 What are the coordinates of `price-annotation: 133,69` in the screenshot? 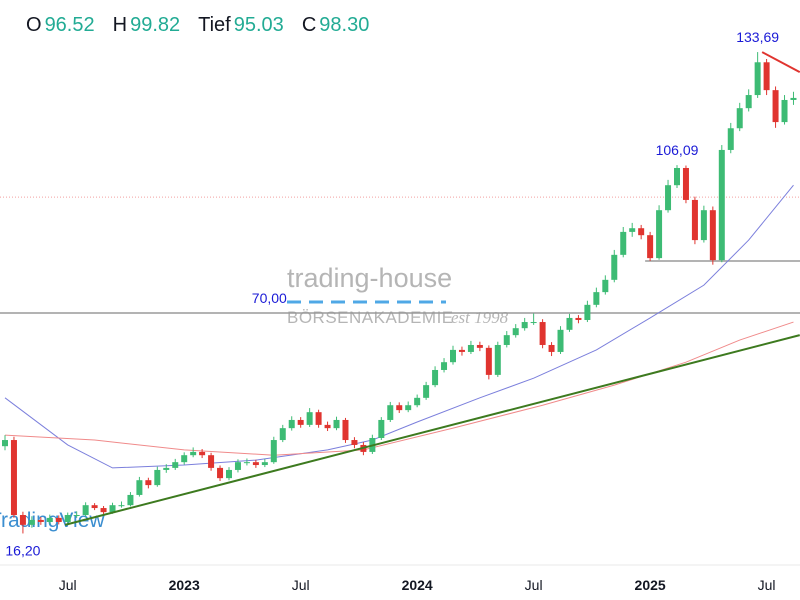 It's located at (757, 37).